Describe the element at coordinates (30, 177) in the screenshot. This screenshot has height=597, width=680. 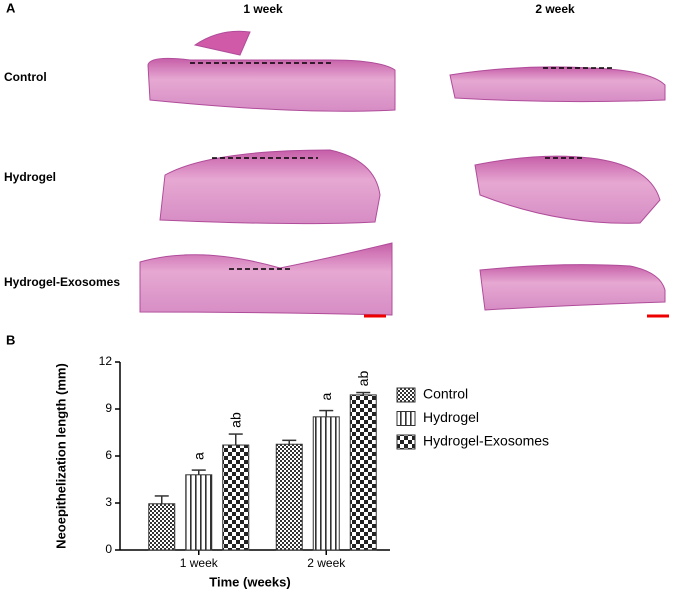
I see `row-label: Hydrogel` at that location.